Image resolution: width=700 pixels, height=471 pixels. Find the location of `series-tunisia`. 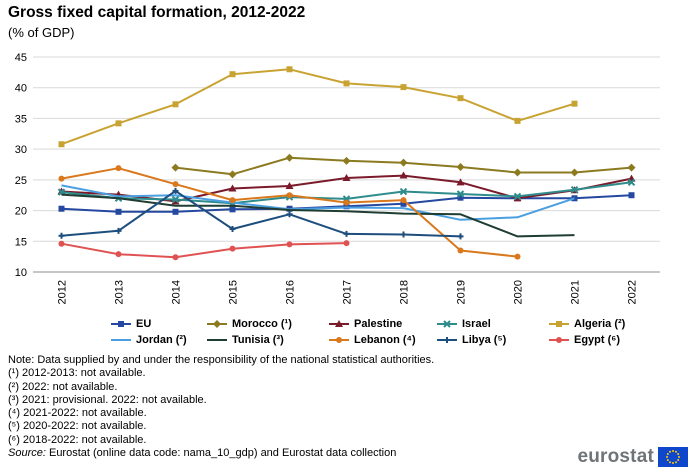

series-tunisia is located at coordinates (318, 215).